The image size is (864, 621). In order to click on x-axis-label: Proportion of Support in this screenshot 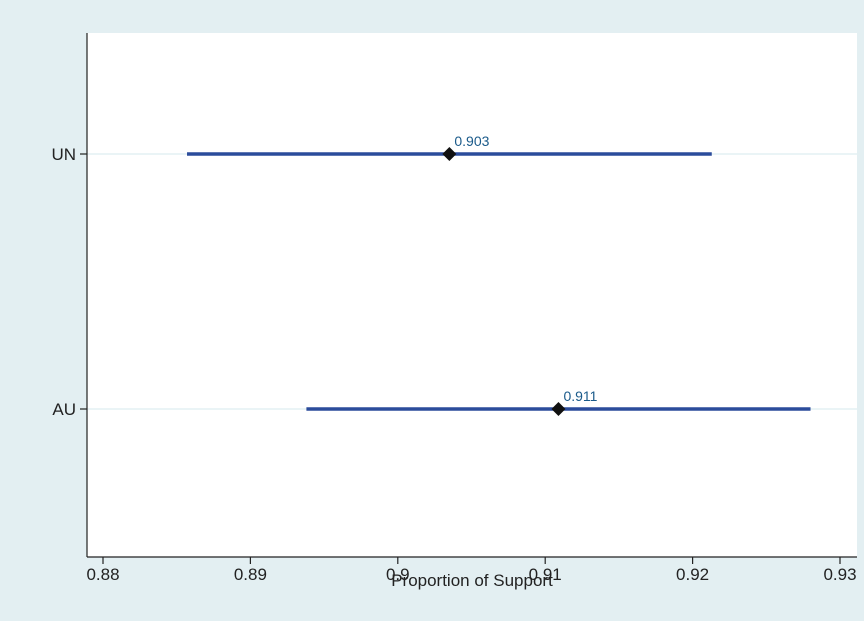, I will do `click(472, 580)`.